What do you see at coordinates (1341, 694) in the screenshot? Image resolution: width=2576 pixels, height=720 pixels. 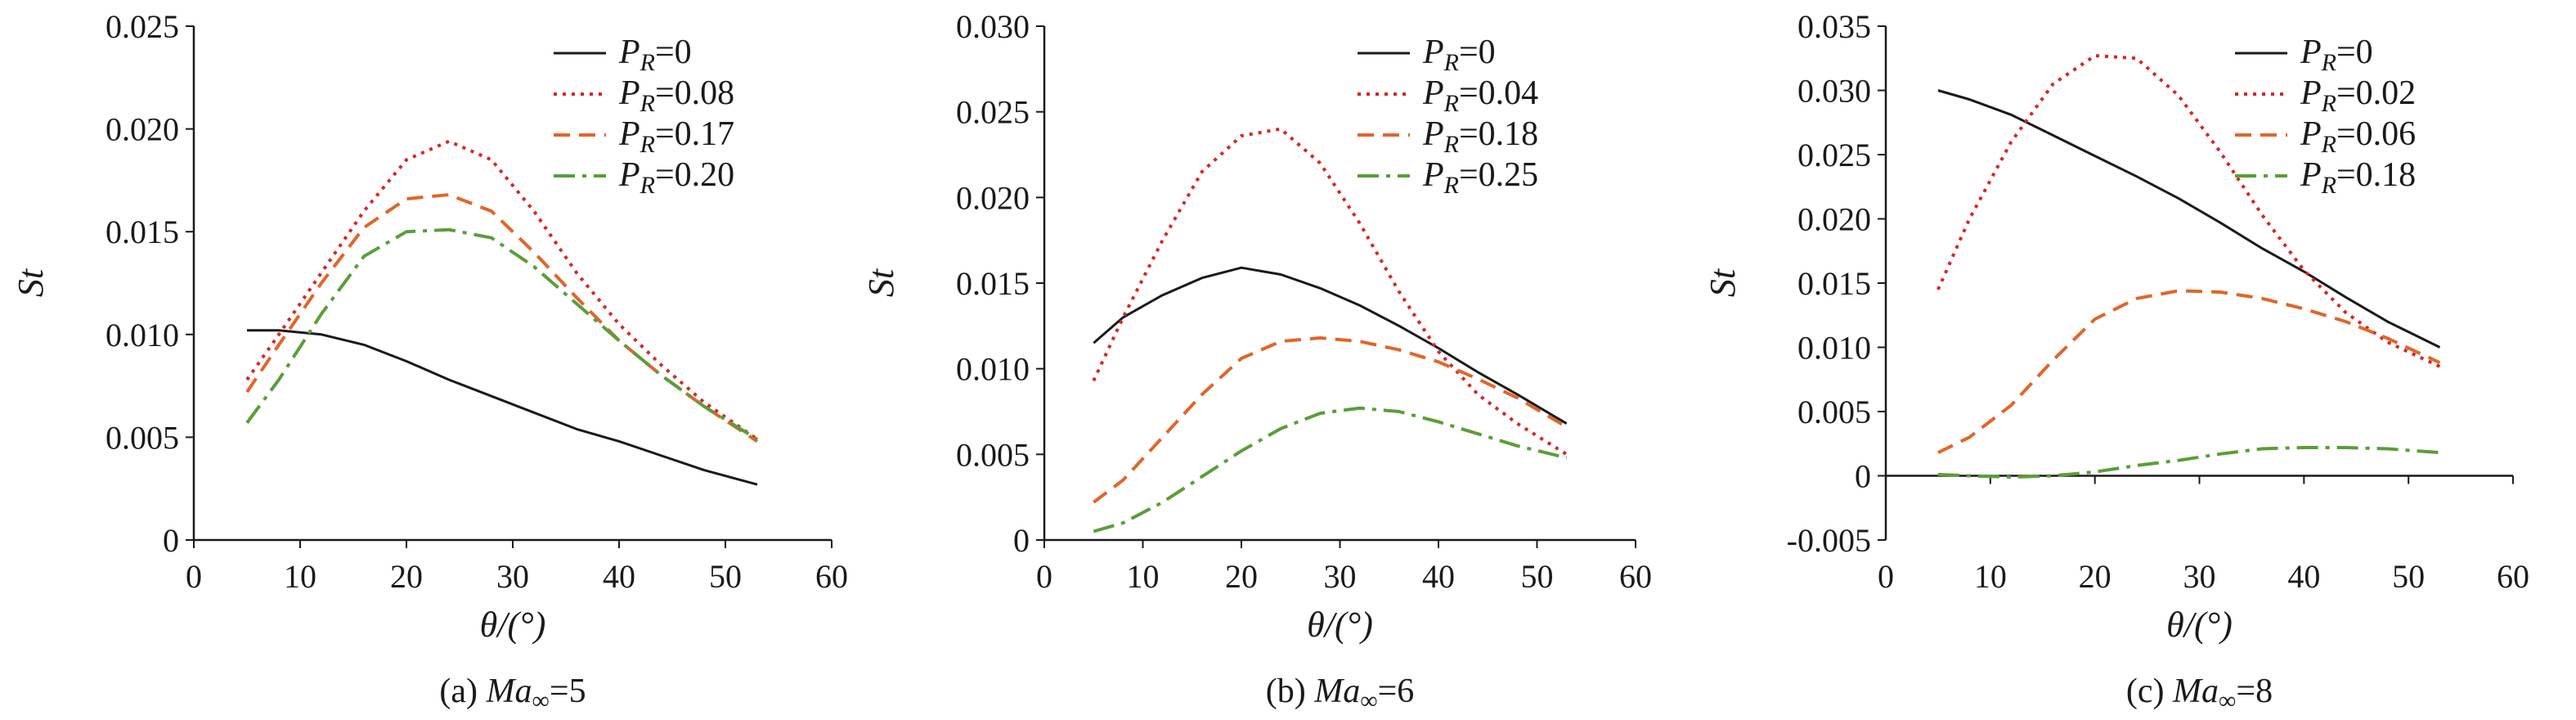 I see `panel-caption: (b) Ma∞=6` at bounding box center [1341, 694].